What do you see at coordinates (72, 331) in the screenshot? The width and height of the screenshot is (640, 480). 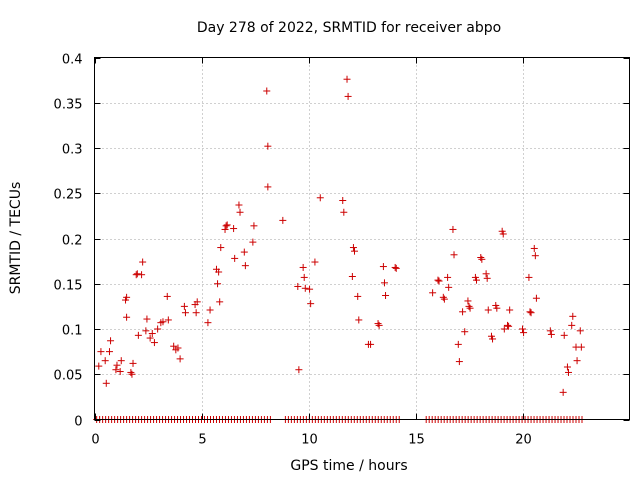 I see `y-tick-label: 0.1` at bounding box center [72, 331].